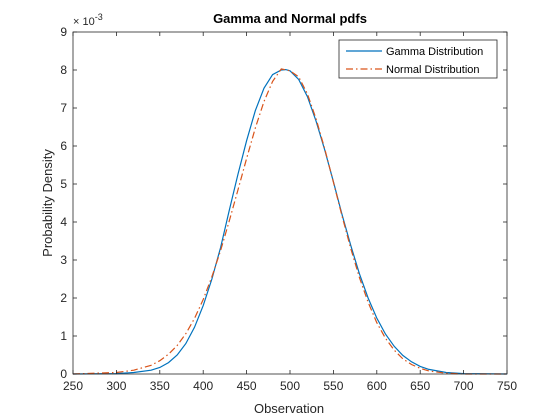  What do you see at coordinates (116, 386) in the screenshot?
I see `x-tick-label: 300` at bounding box center [116, 386].